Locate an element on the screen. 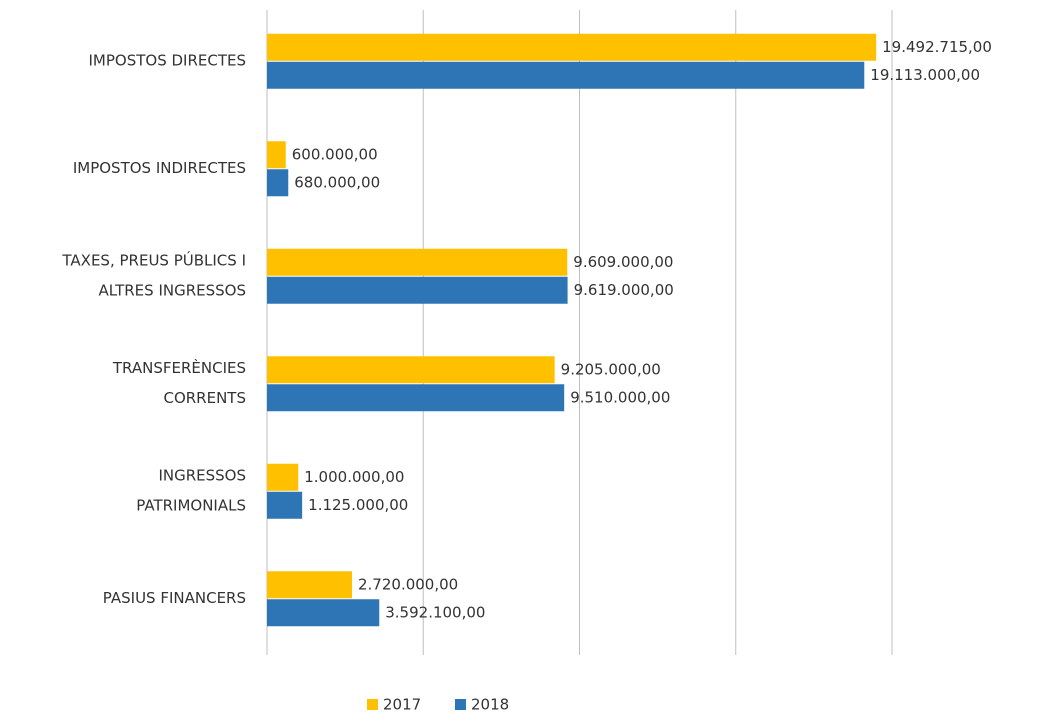  data-label: 9.609.000,00 is located at coordinates (623, 262).